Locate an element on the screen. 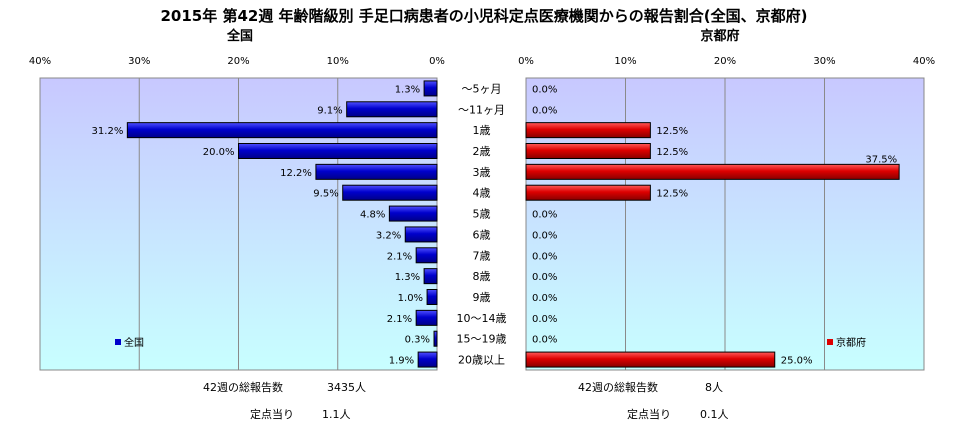  category-label: 2歳 is located at coordinates (482, 151).